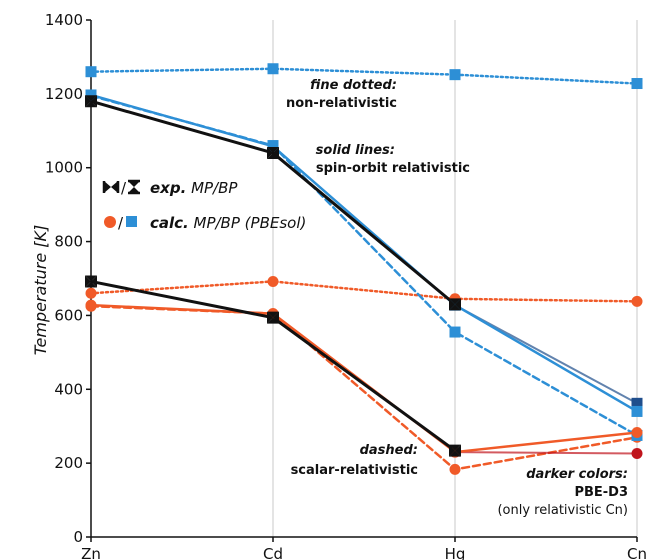 This screenshot has height=560, width=650. I want to click on x-tick-label: Zn, so click(91, 552).